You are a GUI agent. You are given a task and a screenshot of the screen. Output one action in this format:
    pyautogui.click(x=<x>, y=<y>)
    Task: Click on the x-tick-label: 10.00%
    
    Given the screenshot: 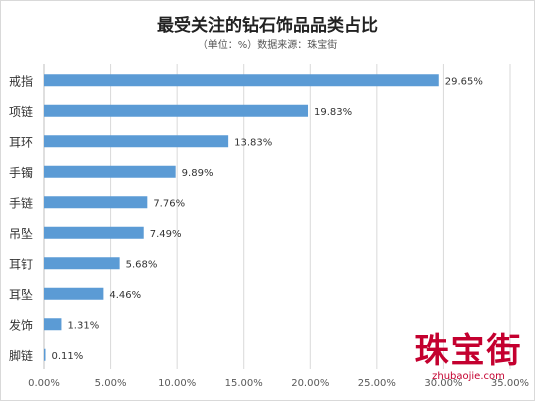 What is the action you would take?
    pyautogui.click(x=177, y=383)
    